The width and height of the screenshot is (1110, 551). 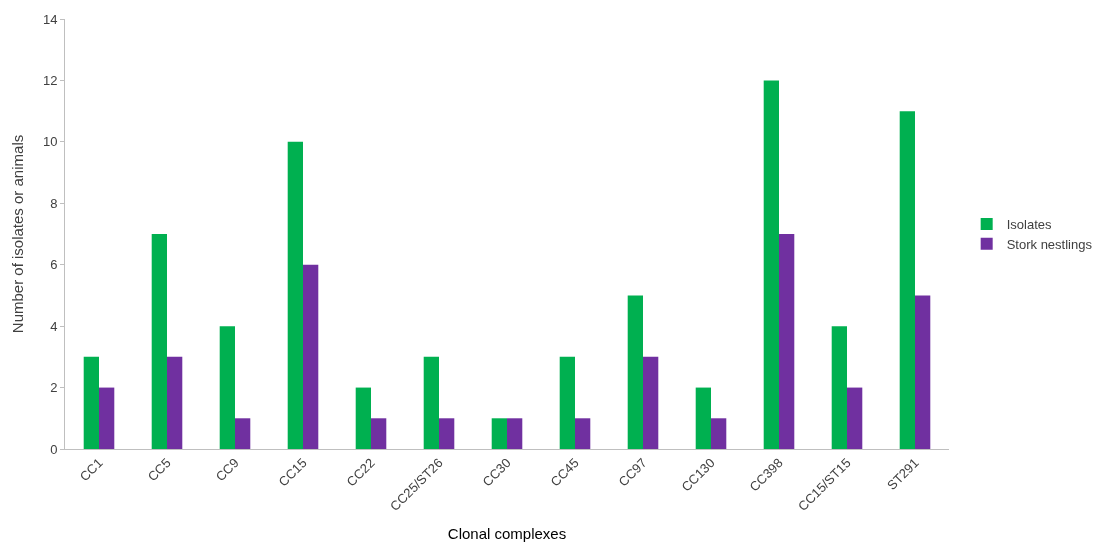 I want to click on y-tick-label: 14, so click(x=50, y=19).